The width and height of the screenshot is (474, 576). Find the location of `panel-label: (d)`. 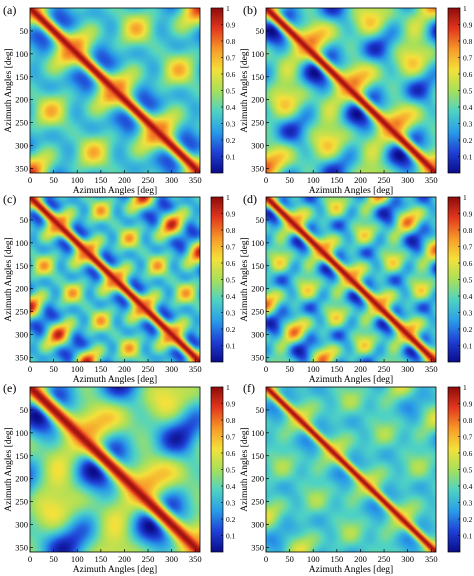

panel-label: (d) is located at coordinates (250, 199).